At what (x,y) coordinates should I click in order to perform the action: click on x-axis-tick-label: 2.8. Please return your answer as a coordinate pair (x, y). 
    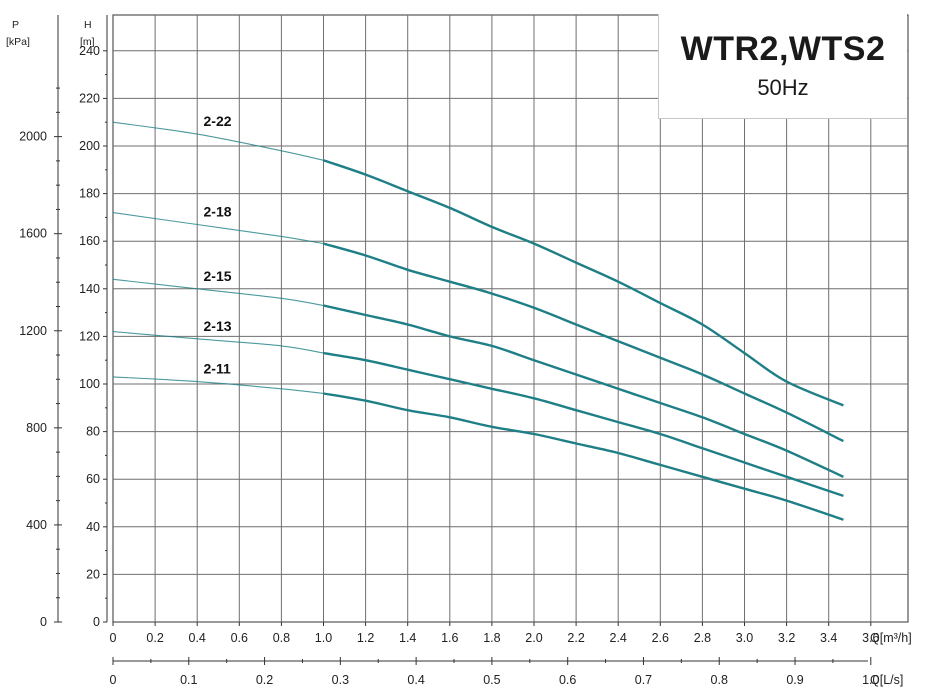
    Looking at the image, I should click on (702, 638).